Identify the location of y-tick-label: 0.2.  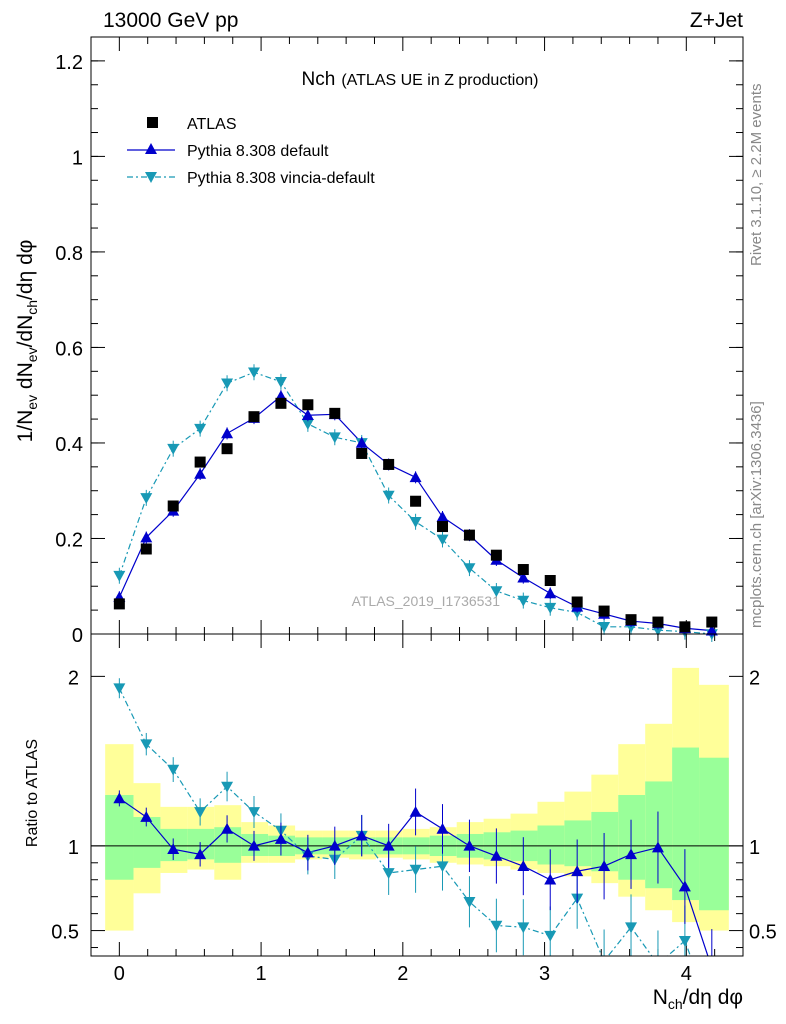
(69, 540).